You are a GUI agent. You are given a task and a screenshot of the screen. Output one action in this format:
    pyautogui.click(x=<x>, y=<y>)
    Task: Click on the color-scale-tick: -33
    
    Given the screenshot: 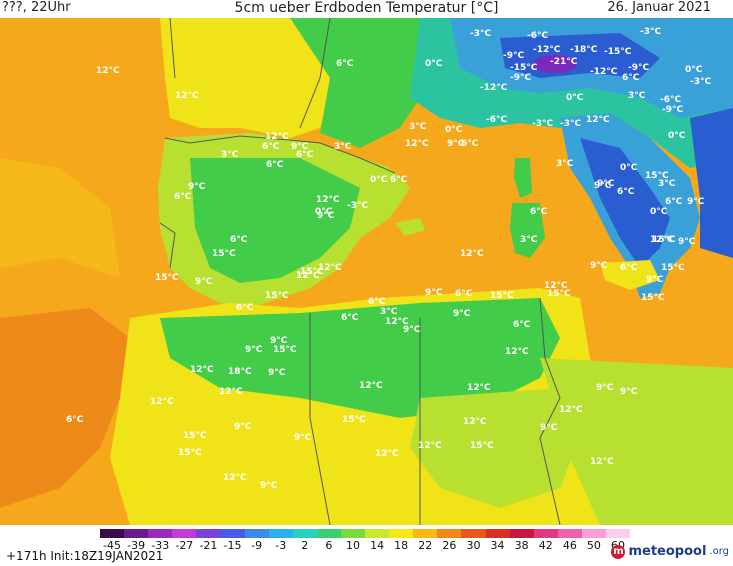 What is the action you would take?
    pyautogui.click(x=160, y=545)
    